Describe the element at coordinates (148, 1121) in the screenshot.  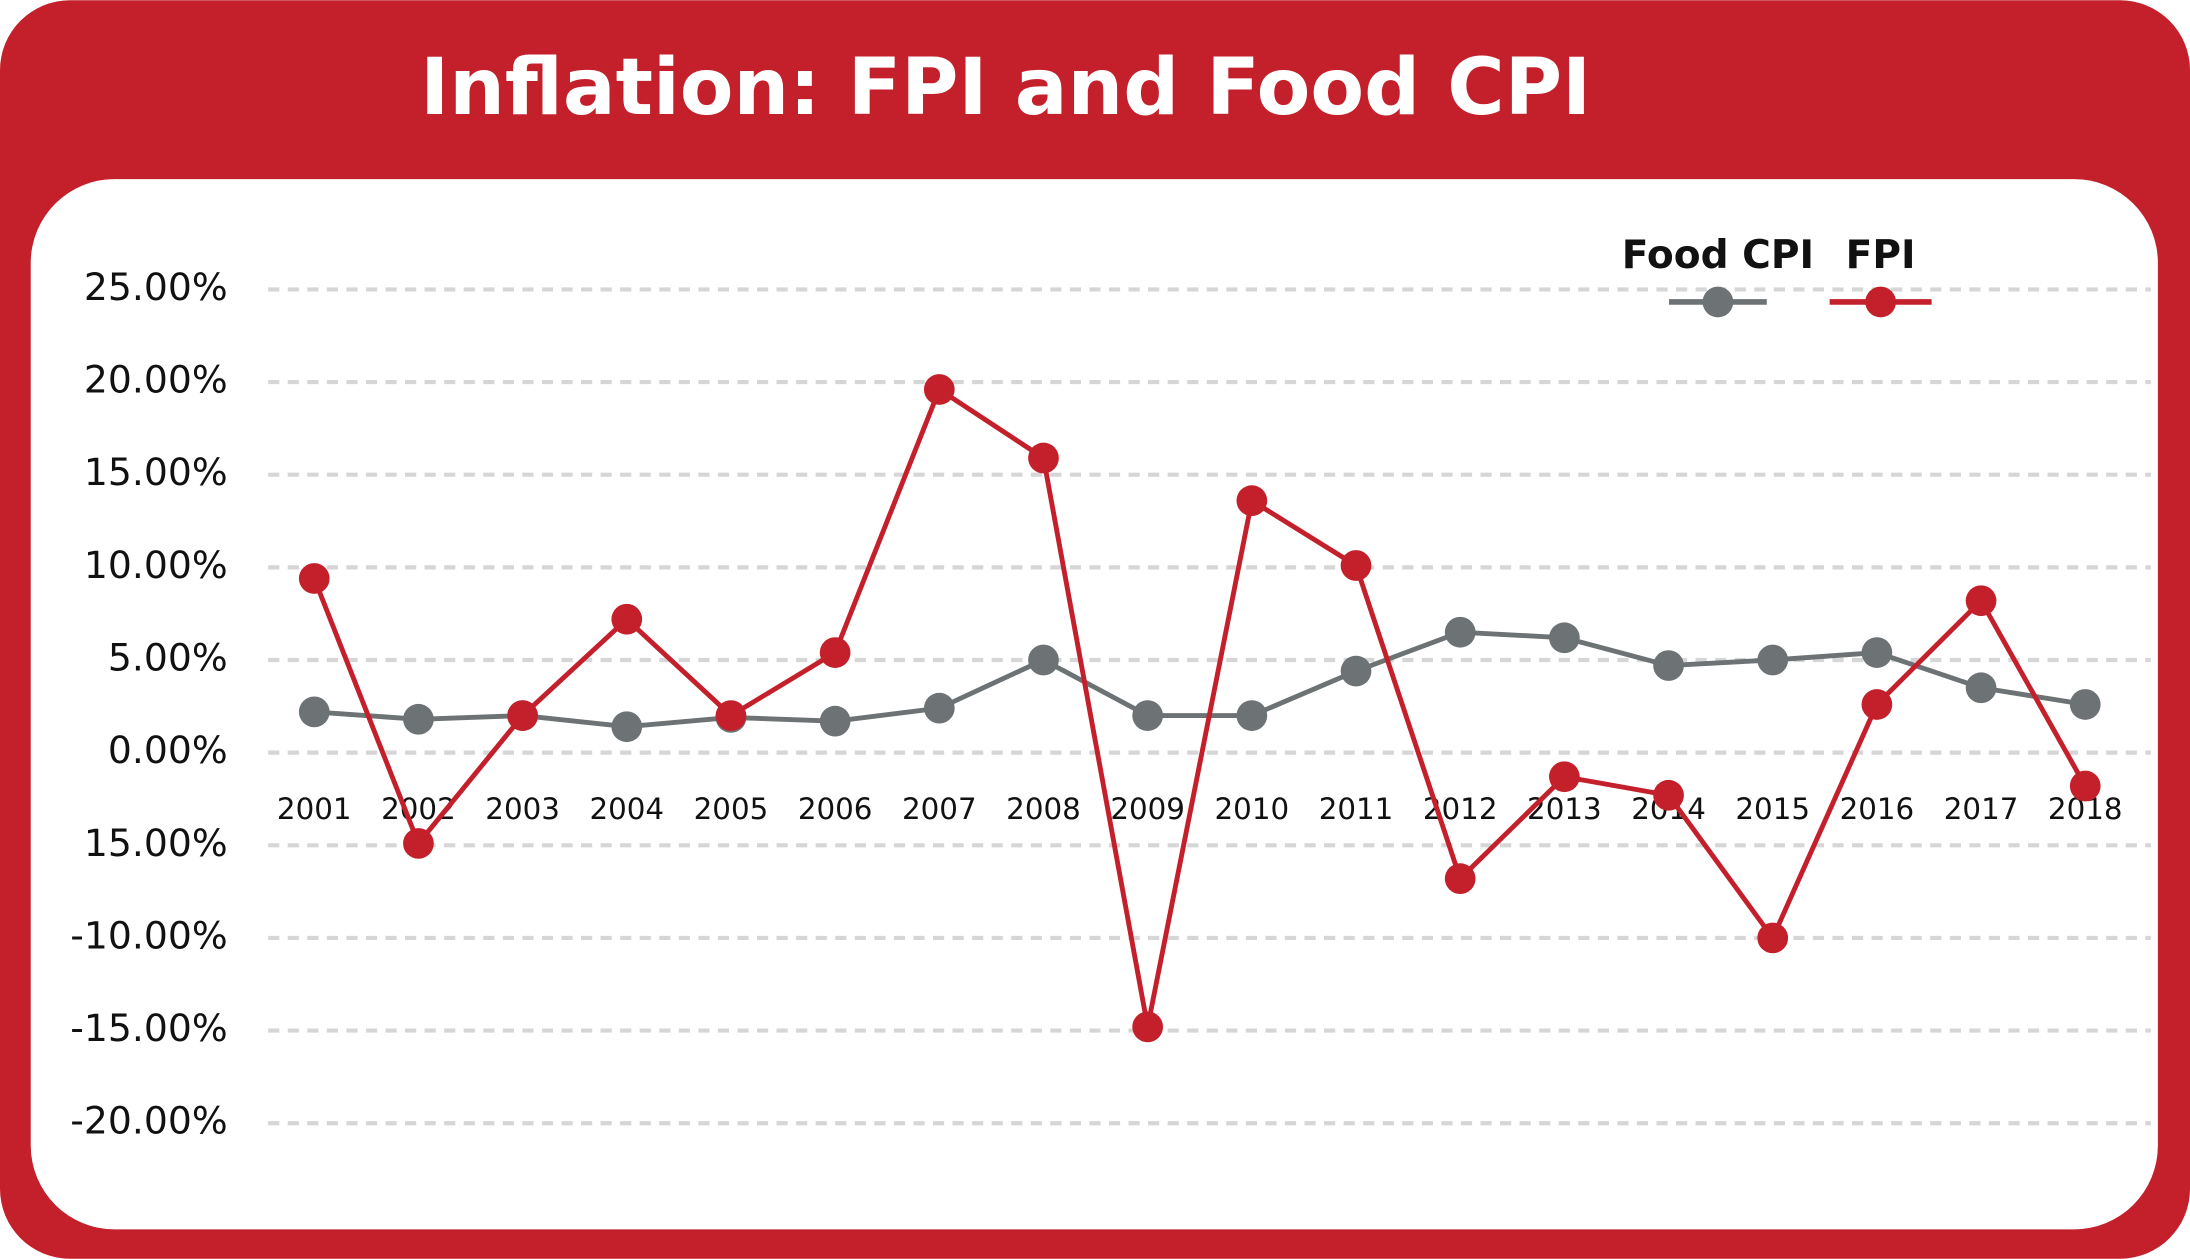
I see `y-tick-label: -20.00%` at that location.